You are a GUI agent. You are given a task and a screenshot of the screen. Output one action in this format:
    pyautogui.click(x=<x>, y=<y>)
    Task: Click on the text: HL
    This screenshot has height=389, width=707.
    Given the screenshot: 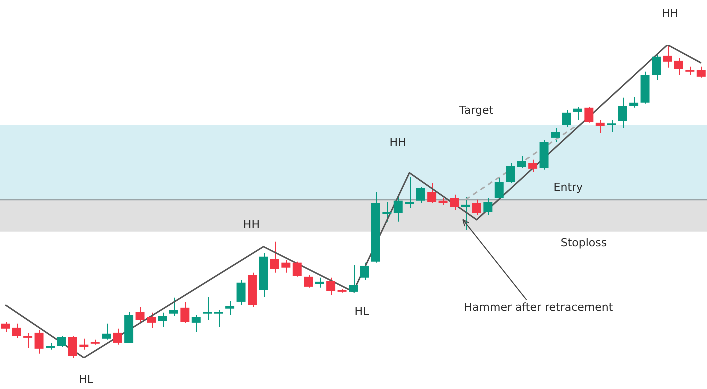 What is the action you would take?
    pyautogui.click(x=86, y=379)
    